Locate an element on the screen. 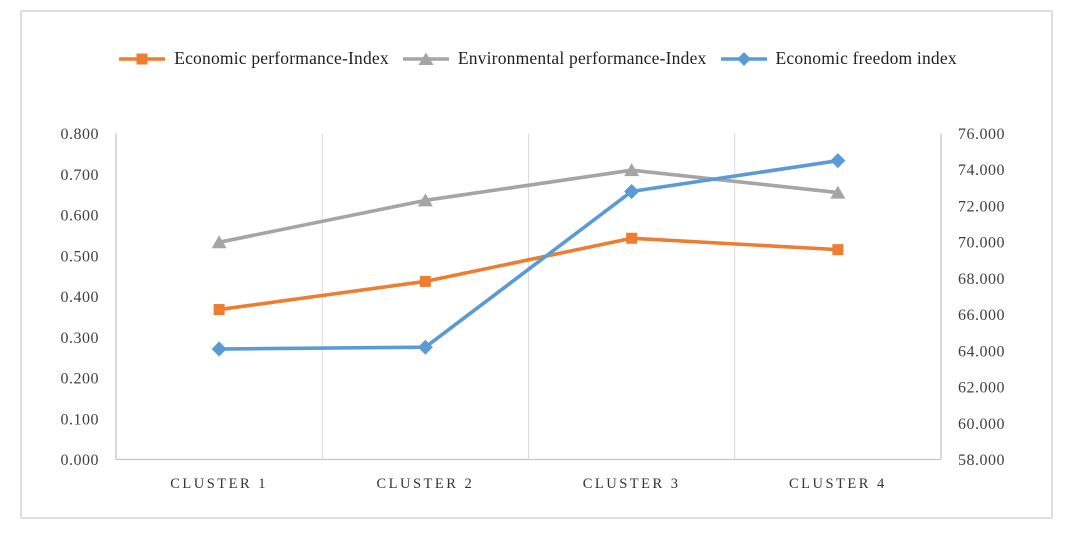 The width and height of the screenshot is (1076, 538). triangle-legend-marker-icon is located at coordinates (425, 58).